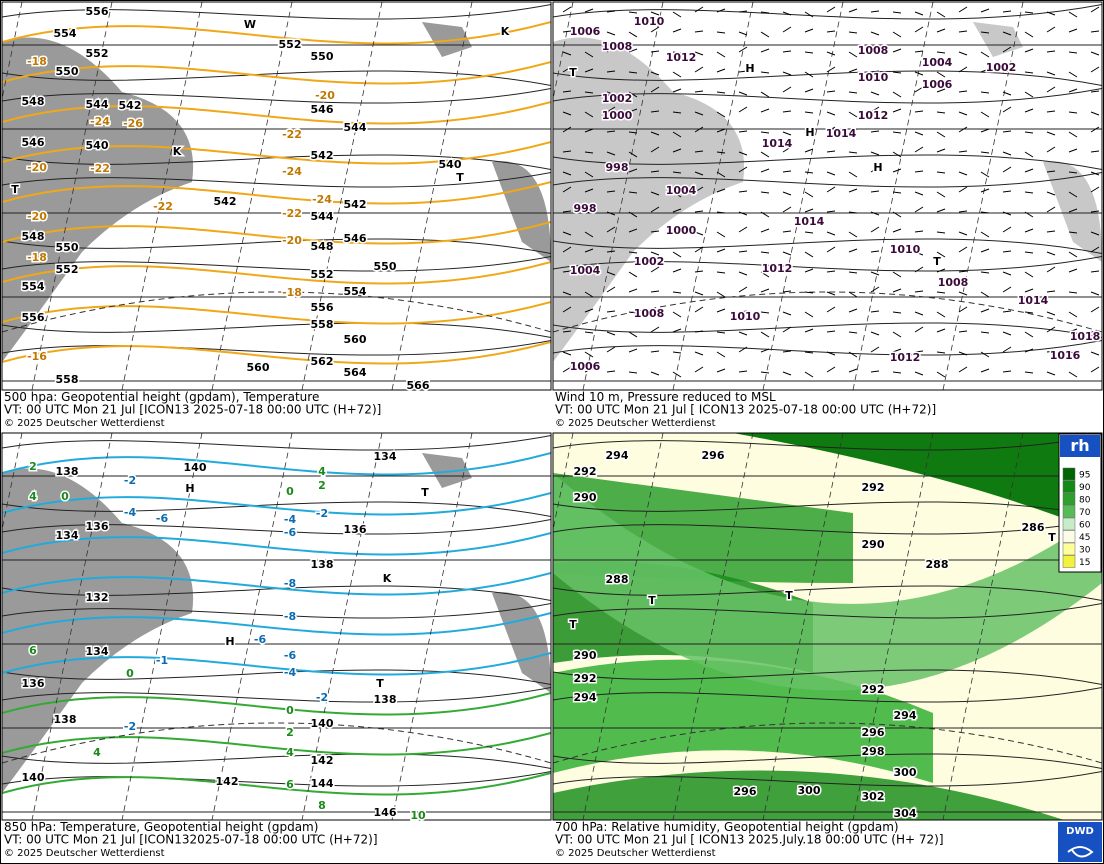  What do you see at coordinates (322, 760) in the screenshot?
I see `contour-label: 142` at bounding box center [322, 760].